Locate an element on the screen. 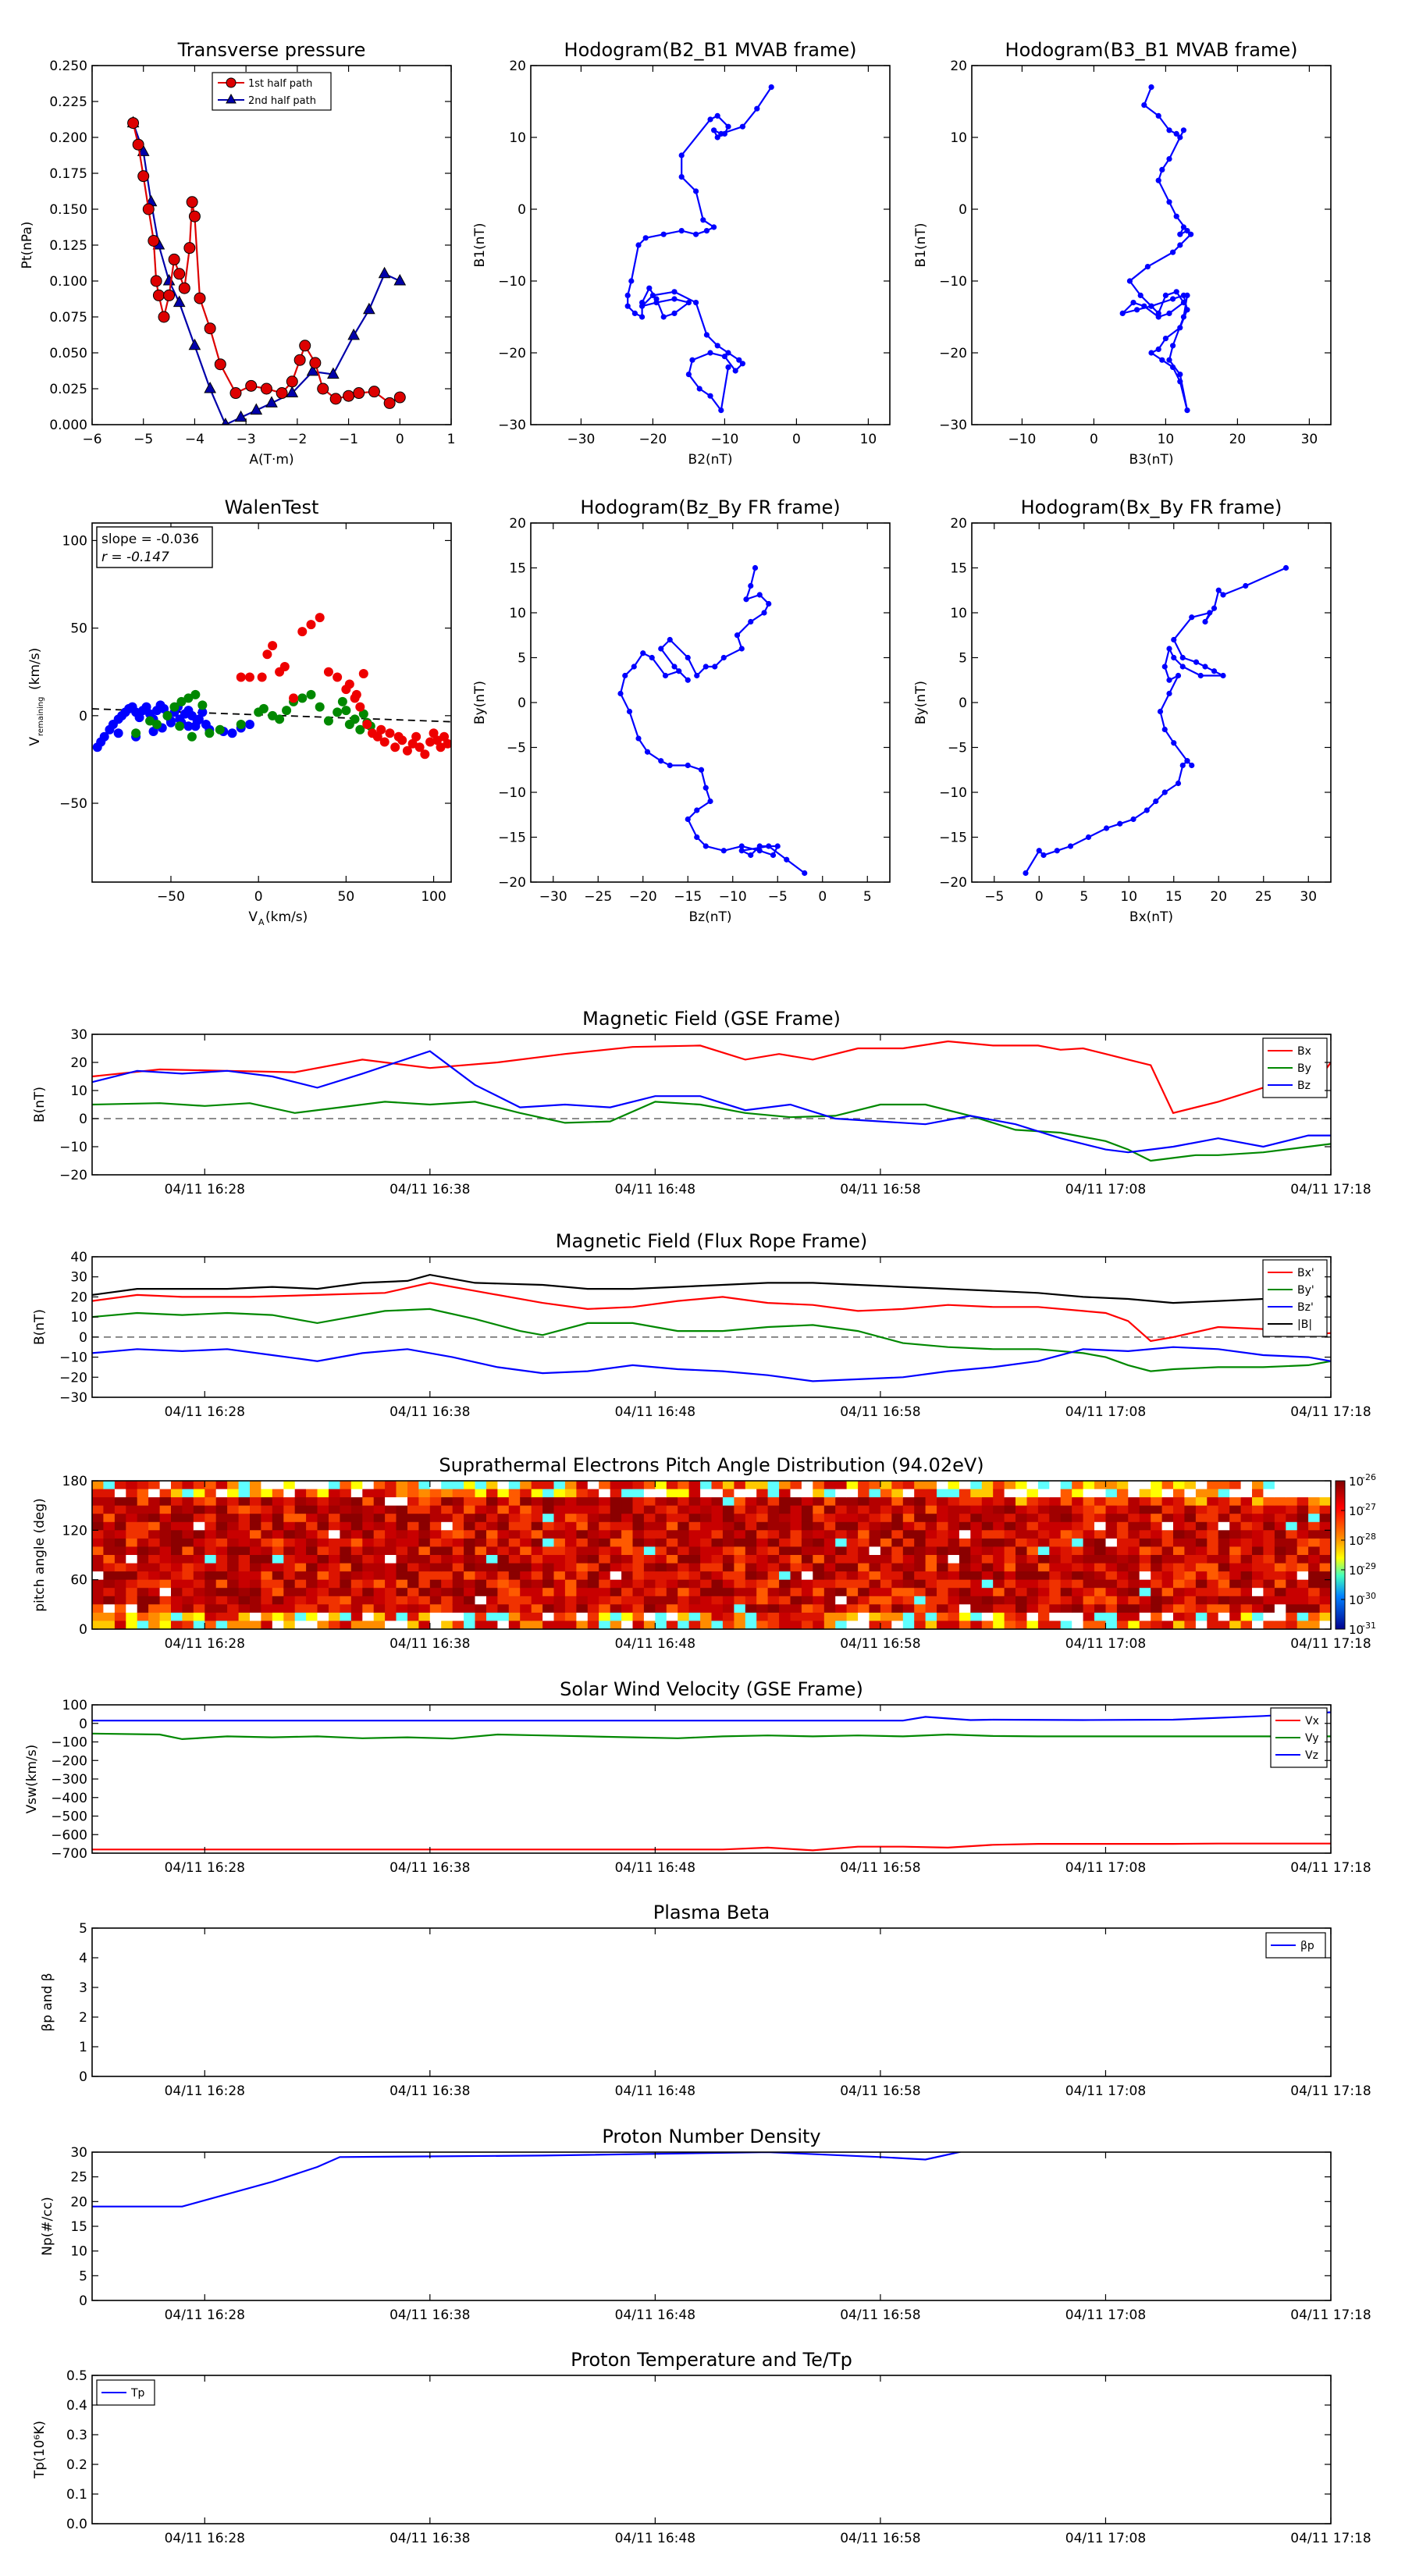 The height and width of the screenshot is (2576, 1405). h4-plot-bg is located at coordinates (1151, 702).